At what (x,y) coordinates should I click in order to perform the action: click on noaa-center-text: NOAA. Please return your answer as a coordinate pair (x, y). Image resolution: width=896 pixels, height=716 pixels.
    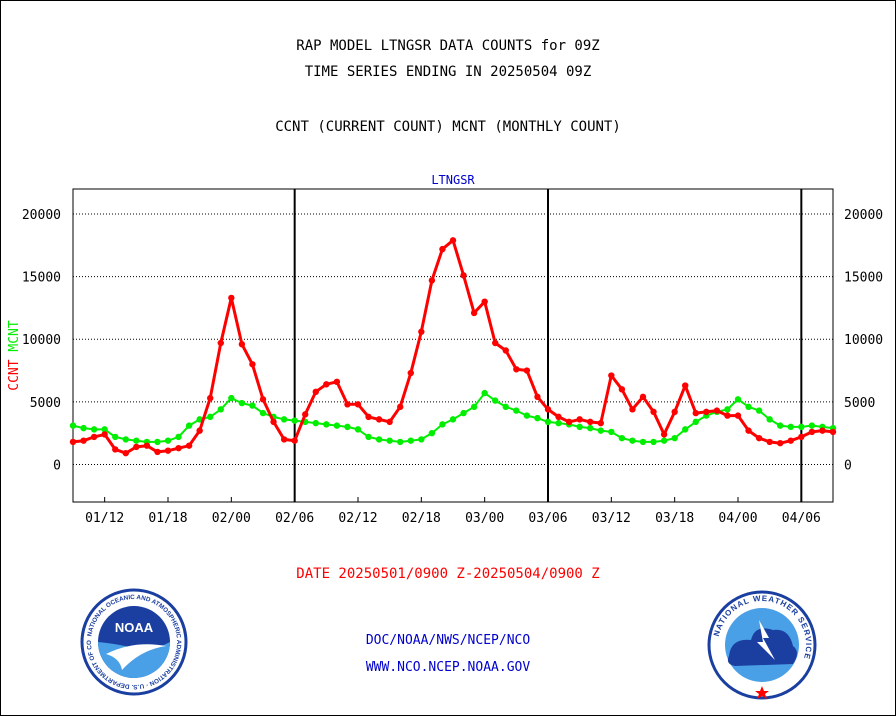
    Looking at the image, I should click on (134, 627).